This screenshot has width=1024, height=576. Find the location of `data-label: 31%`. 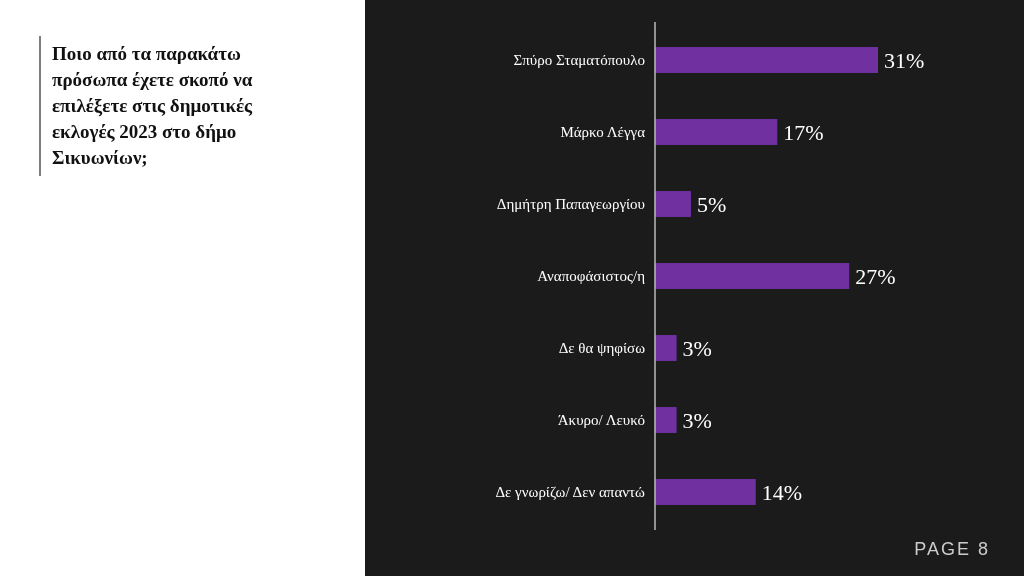

data-label: 31% is located at coordinates (904, 60).